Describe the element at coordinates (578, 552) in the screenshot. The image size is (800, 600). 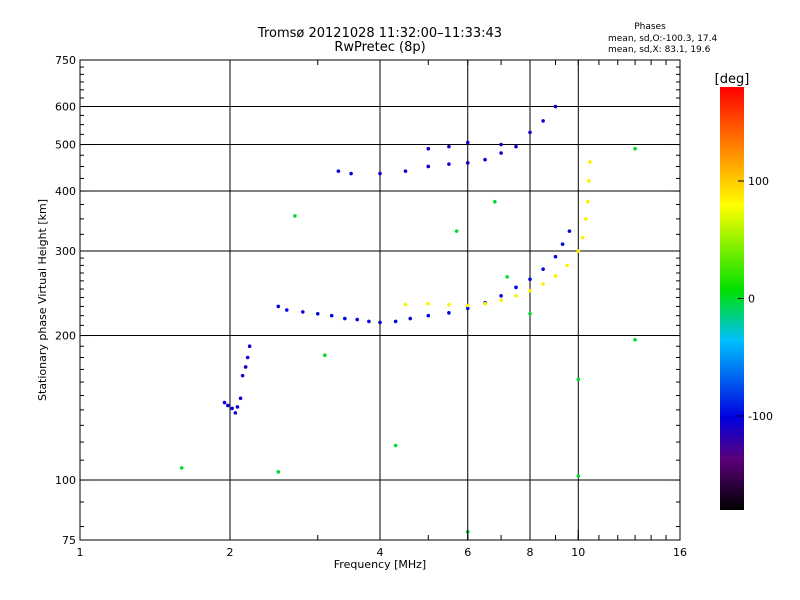
I see `x-tick-label: 10` at that location.